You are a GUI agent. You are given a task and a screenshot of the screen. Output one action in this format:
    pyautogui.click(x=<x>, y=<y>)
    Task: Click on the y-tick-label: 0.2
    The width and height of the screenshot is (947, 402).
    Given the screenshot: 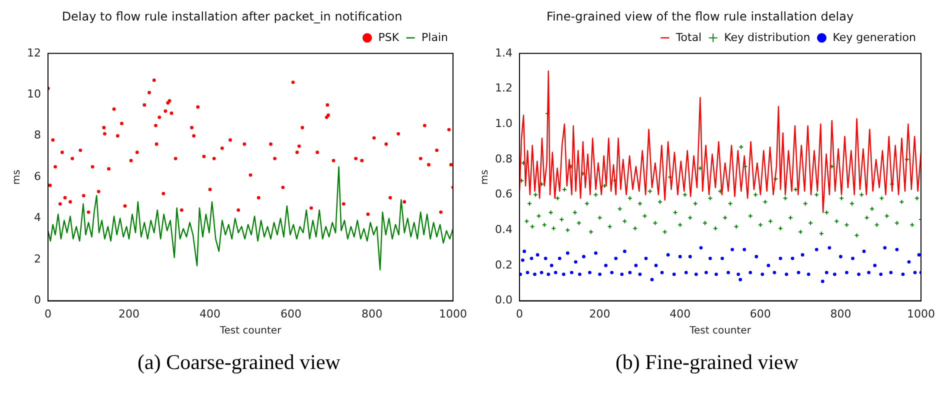 What is the action you would take?
    pyautogui.click(x=503, y=265)
    